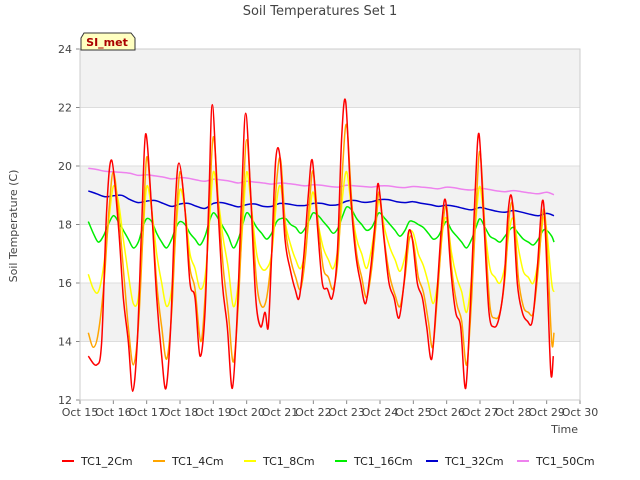  I want to click on x-axis-label: Time, so click(564, 429).